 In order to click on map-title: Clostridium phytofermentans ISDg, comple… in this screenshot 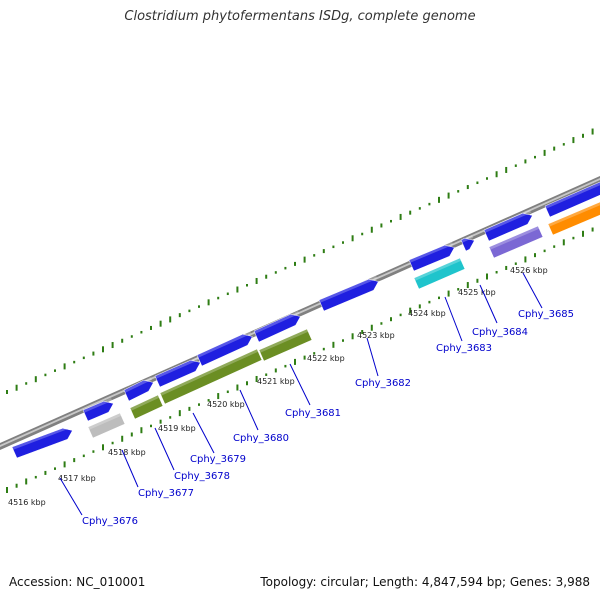, I will do `click(300, 16)`.